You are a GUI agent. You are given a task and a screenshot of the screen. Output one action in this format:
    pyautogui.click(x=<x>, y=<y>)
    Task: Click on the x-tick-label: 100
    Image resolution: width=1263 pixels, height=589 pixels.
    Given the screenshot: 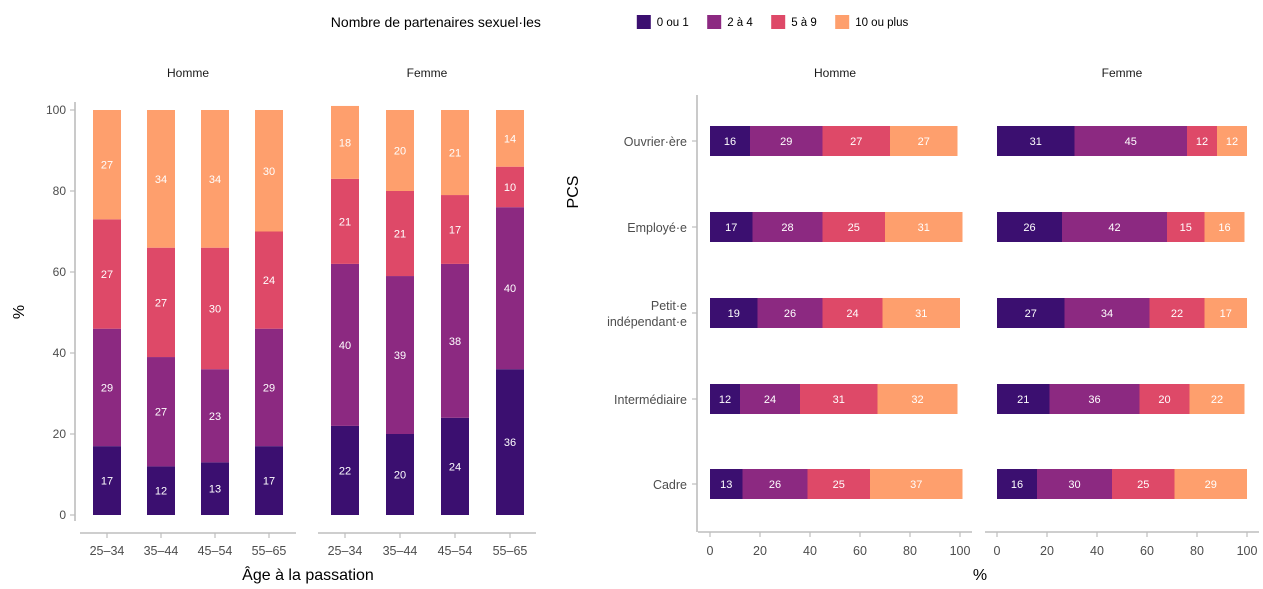 What is the action you would take?
    pyautogui.click(x=1247, y=551)
    